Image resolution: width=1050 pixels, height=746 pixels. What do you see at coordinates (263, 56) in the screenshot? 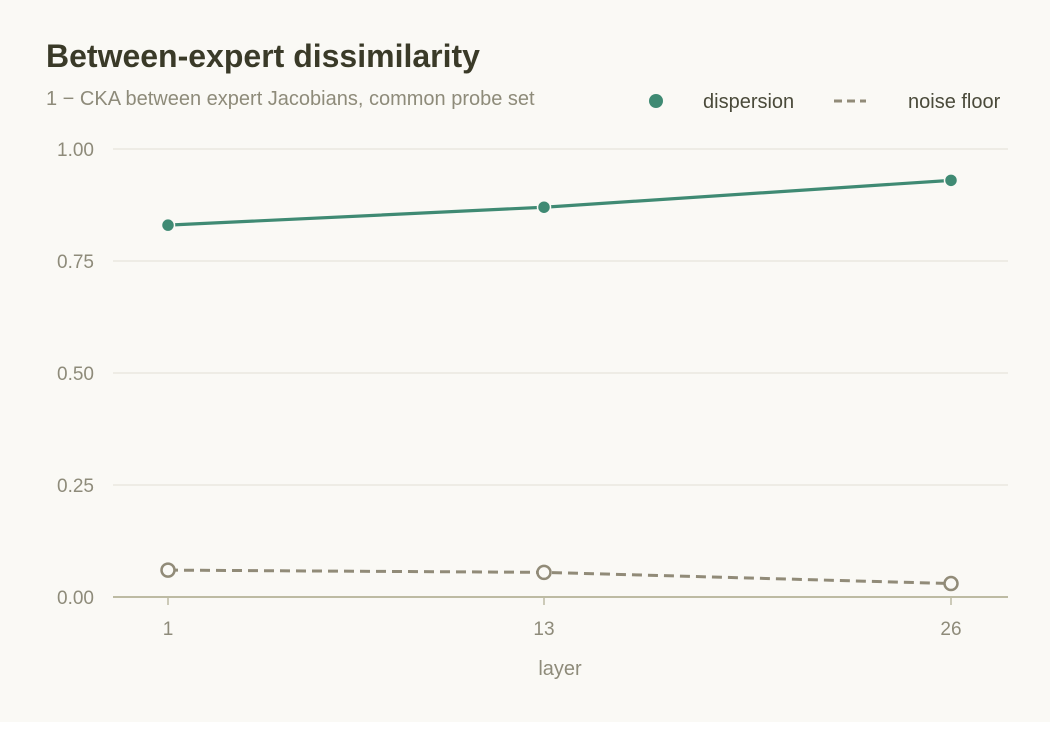
I see `chart-title: Between-expert dissimilarity` at bounding box center [263, 56].